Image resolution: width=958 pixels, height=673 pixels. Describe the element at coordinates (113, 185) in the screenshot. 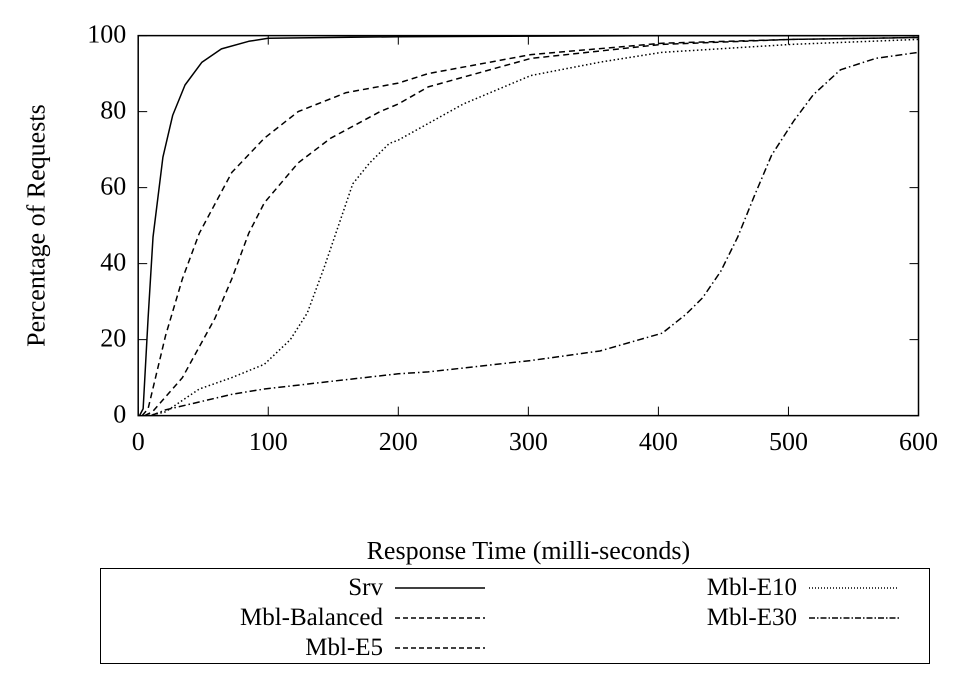

I see `y-tick-label: 60` at that location.